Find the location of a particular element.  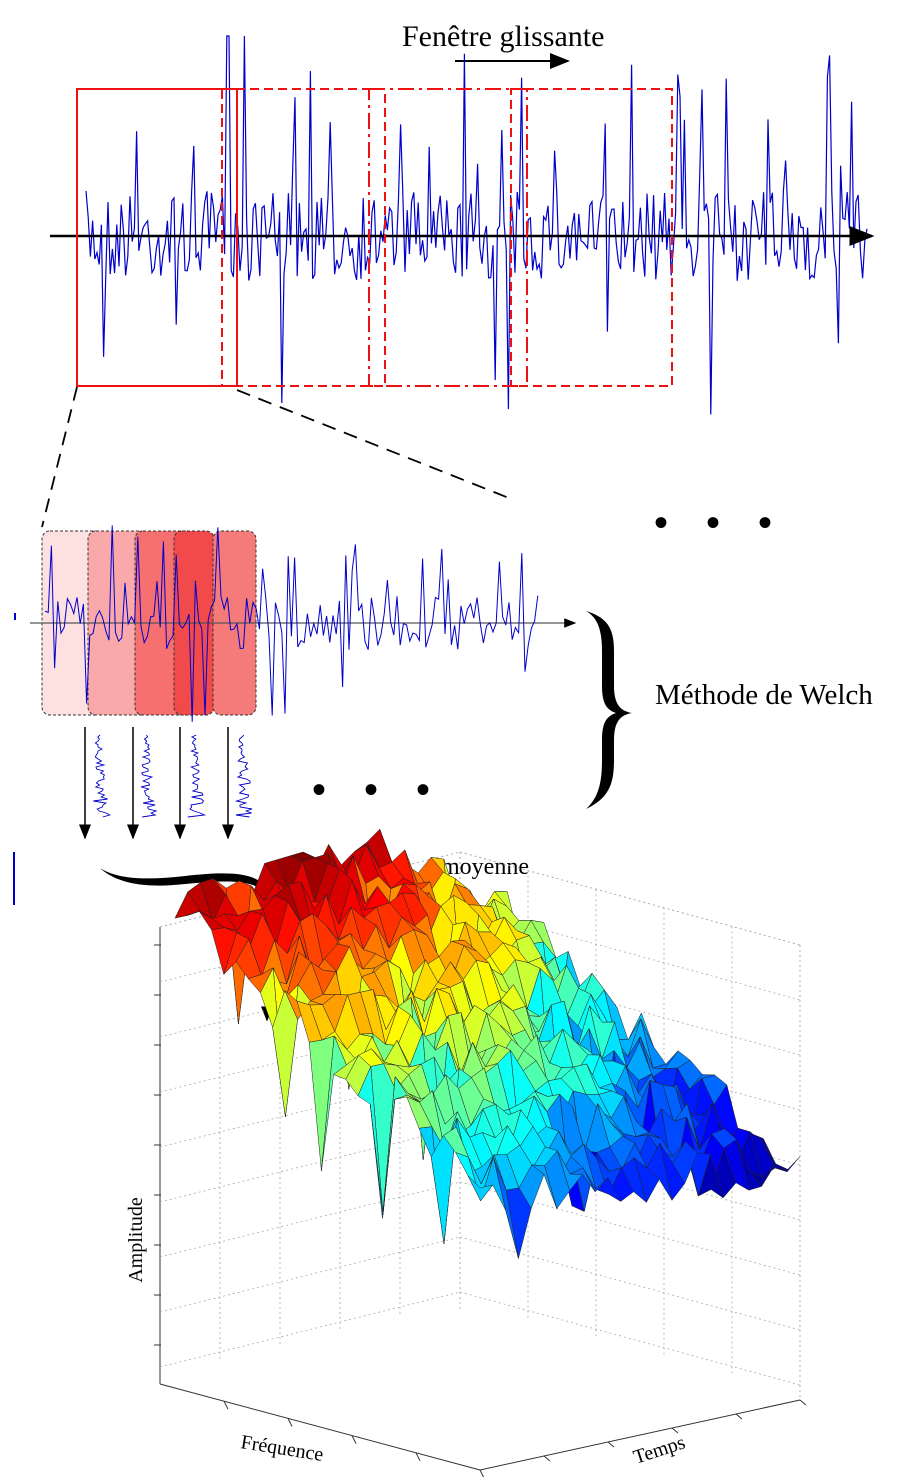

welch-brace is located at coordinates (609, 710).